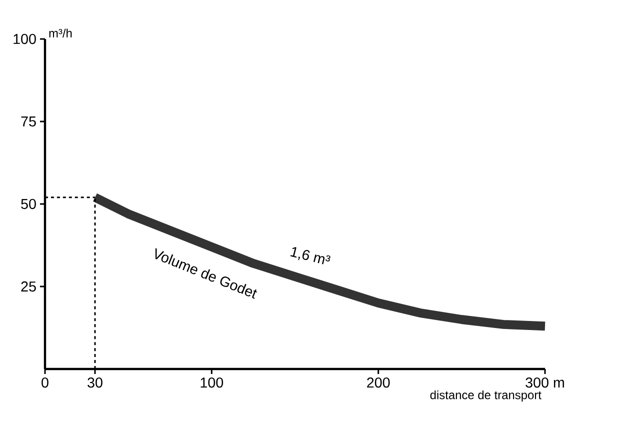  I want to click on x-tick-label: 300 m, so click(545, 383).